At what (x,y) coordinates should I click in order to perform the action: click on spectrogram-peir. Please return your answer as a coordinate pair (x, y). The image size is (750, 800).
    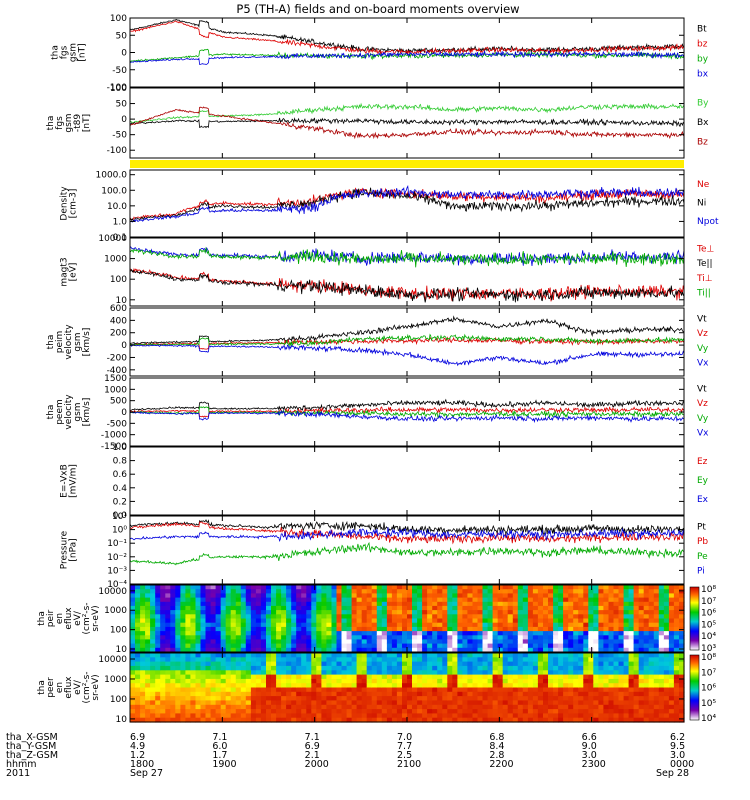
    Looking at the image, I should click on (407, 619).